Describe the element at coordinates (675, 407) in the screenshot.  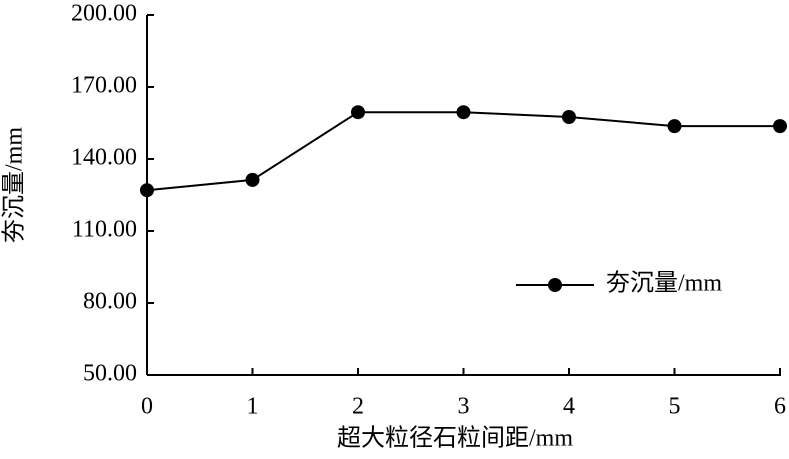
I see `x-tick-label: 5` at that location.